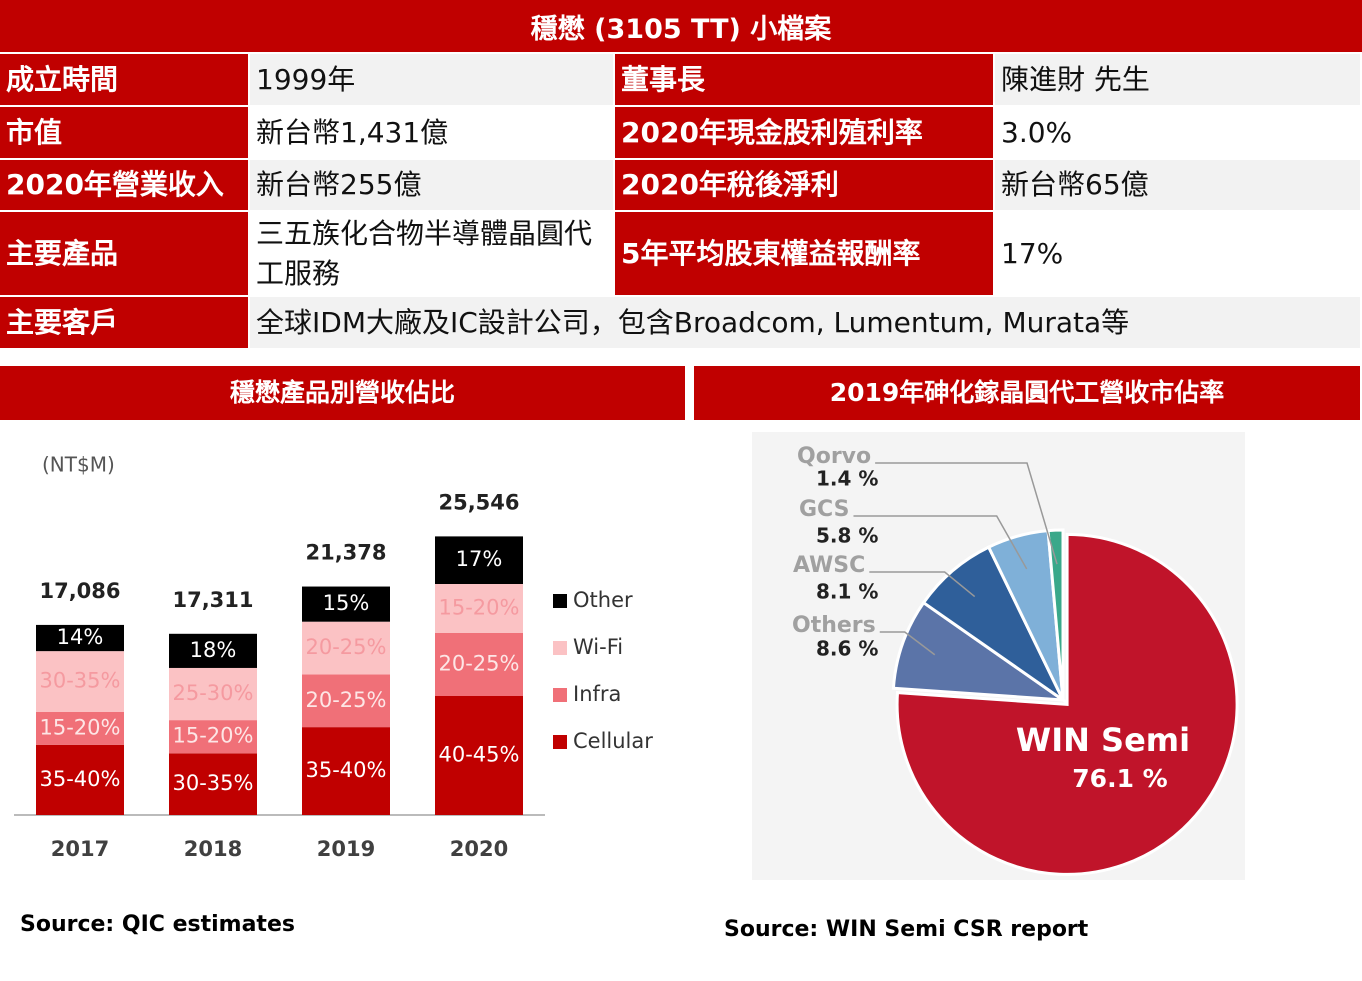 The width and height of the screenshot is (1362, 981). What do you see at coordinates (1177, 132) in the screenshot?
I see `table-value: 3.0%` at bounding box center [1177, 132].